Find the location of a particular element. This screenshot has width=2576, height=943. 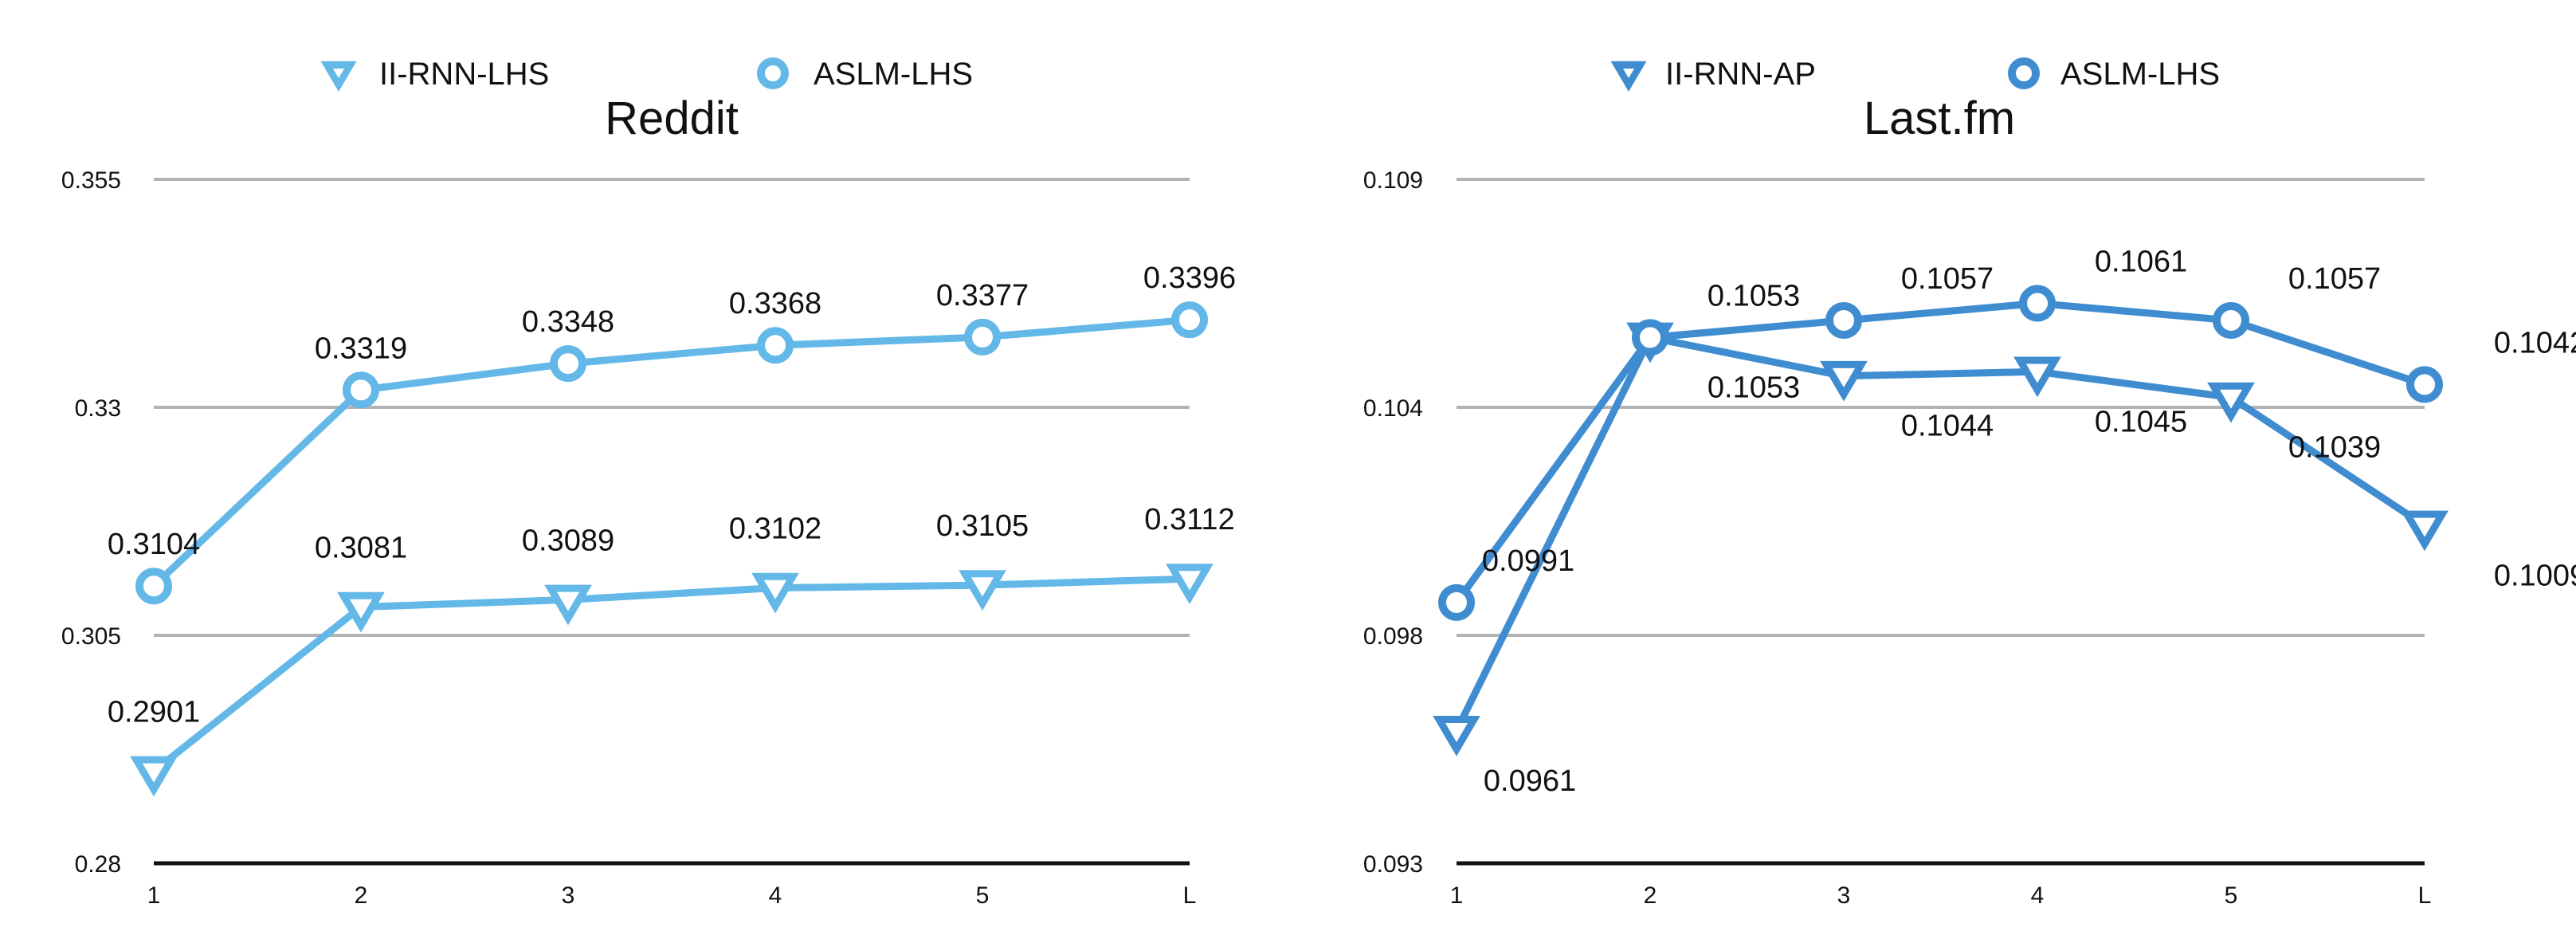

data-label: 0.1042 is located at coordinates (2535, 343).